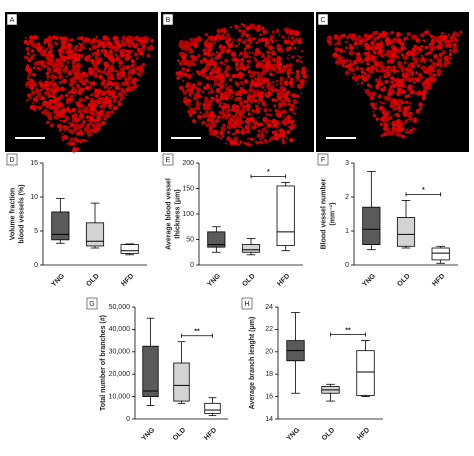 Image resolution: width=474 pixels, height=456 pixels. Describe the element at coordinates (103, 363) in the screenshot. I see `y-axis-label: Total number of branches (#)` at that location.